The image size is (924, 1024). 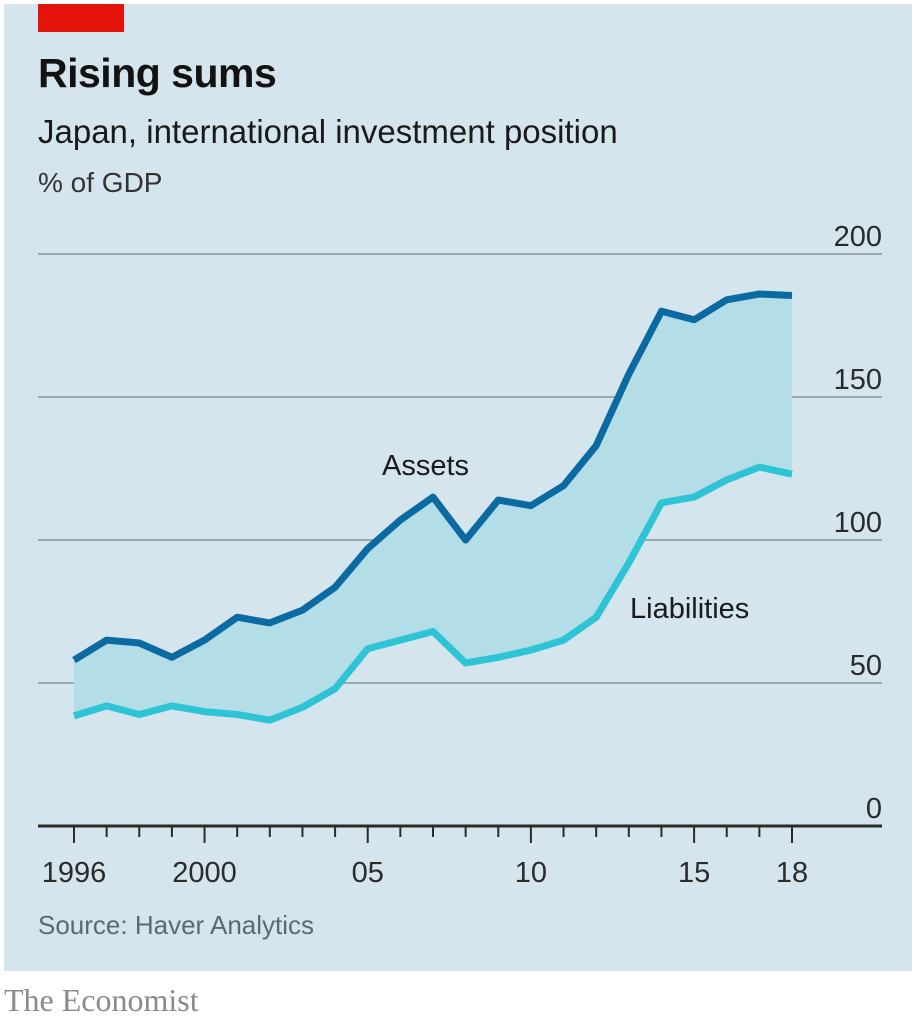 What do you see at coordinates (328, 131) in the screenshot?
I see `chart-subtitle: Japan, international investment position` at bounding box center [328, 131].